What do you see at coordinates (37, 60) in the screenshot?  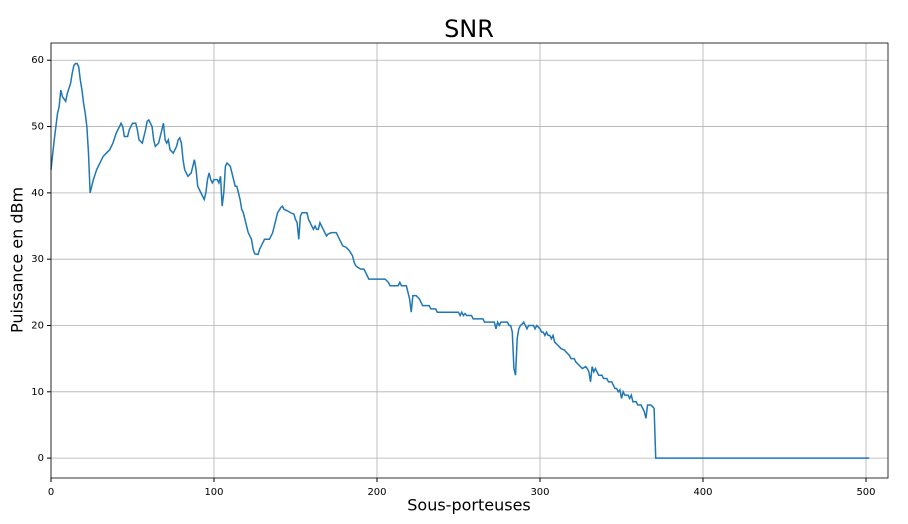 I see `y-tick-label: 60` at bounding box center [37, 60].